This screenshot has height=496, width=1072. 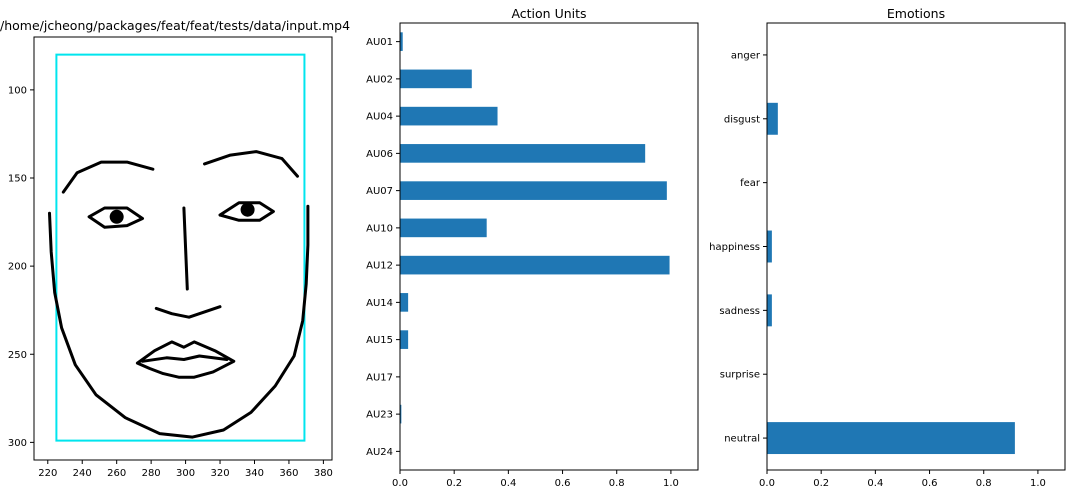 What do you see at coordinates (533, 190) in the screenshot?
I see `bar-au07` at bounding box center [533, 190].